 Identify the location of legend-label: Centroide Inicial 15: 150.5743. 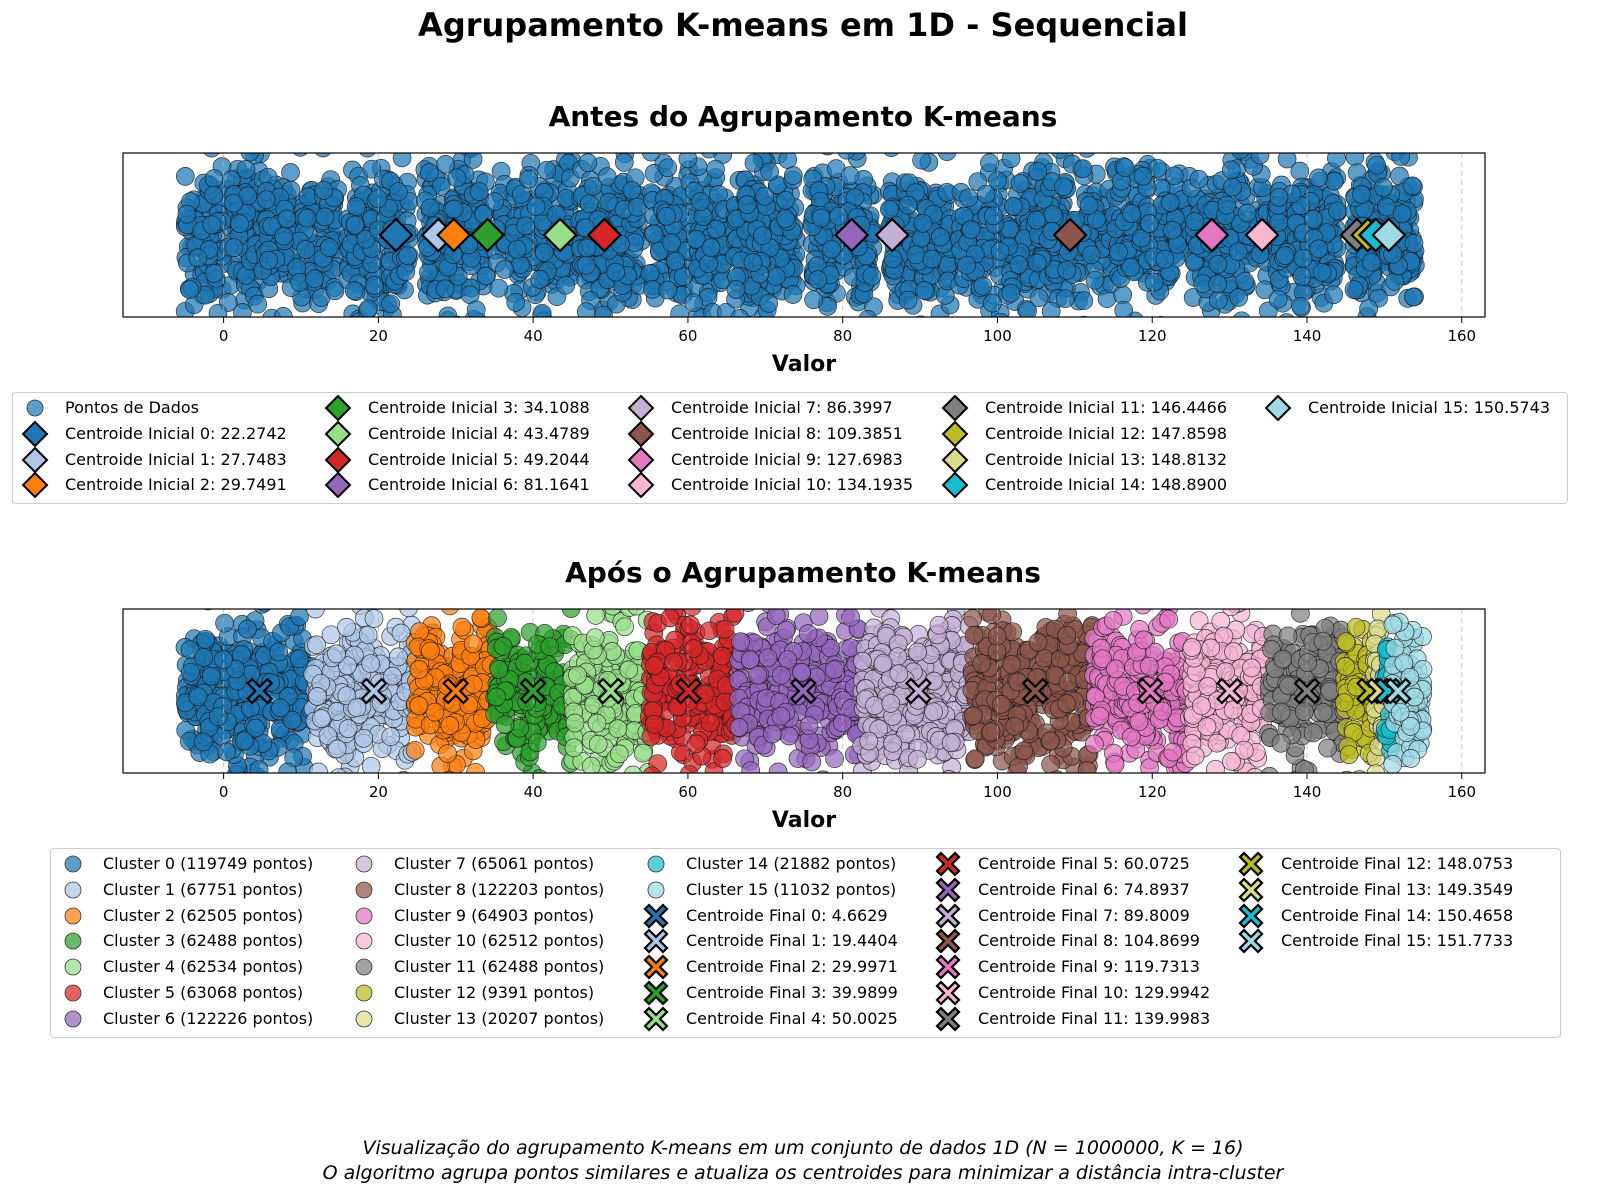
(1429, 407).